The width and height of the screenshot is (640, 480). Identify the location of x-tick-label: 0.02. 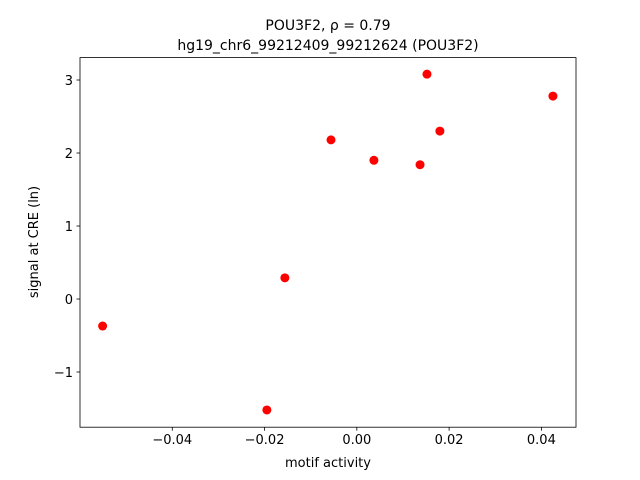
(449, 440).